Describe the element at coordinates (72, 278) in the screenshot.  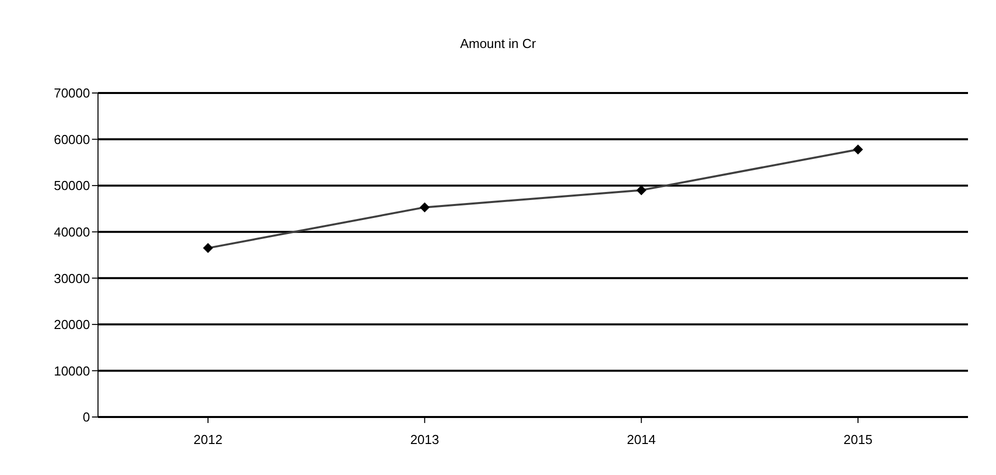
I see `y-tick-label: 30000` at that location.